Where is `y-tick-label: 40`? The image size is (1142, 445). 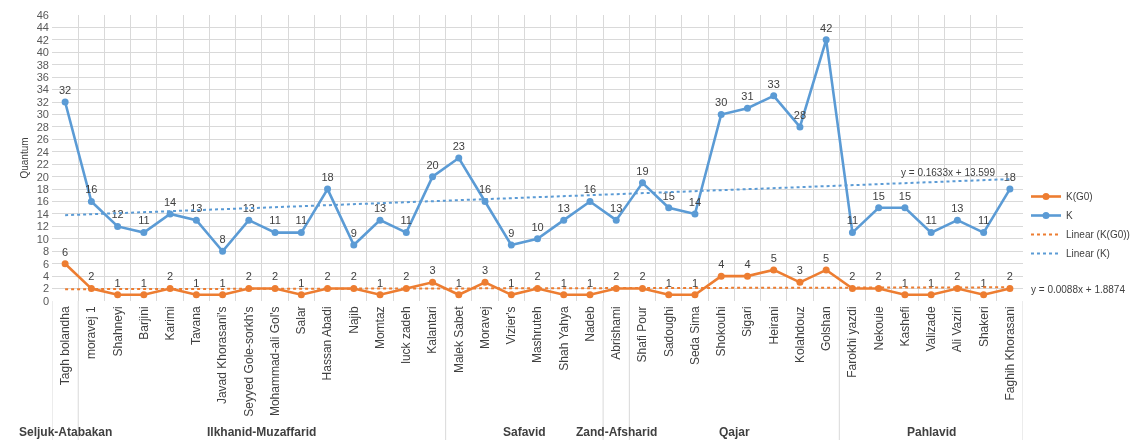
y-tick-label: 40 is located at coordinates (42, 52).